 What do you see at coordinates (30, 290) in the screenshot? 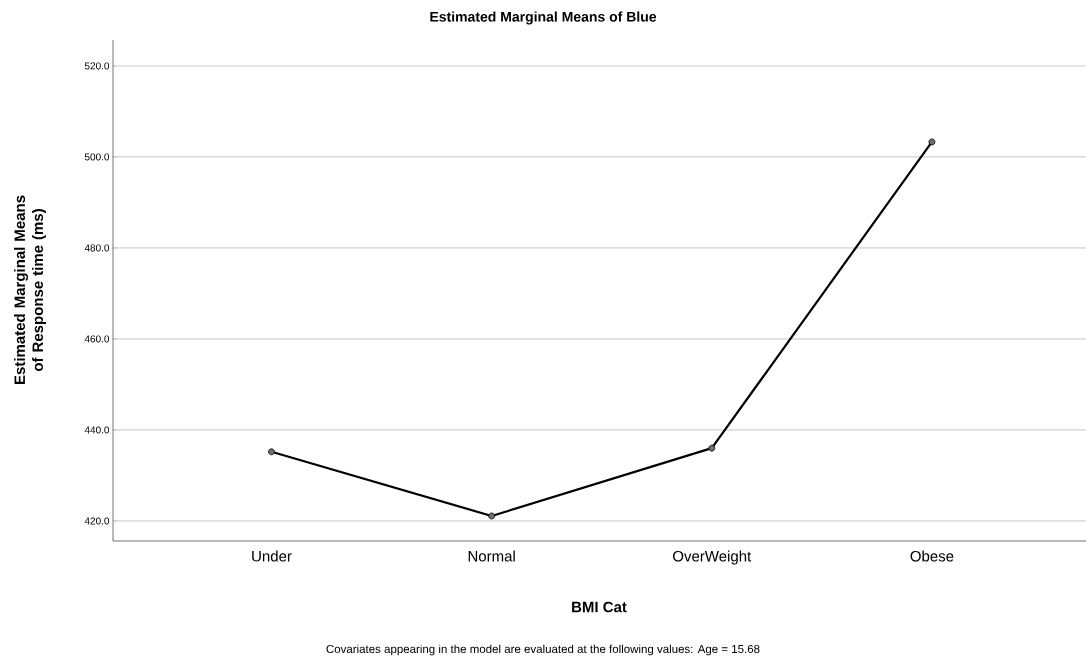
I see `y-axis-title: Estimated Marginal Means of Response time (ms)` at bounding box center [30, 290].